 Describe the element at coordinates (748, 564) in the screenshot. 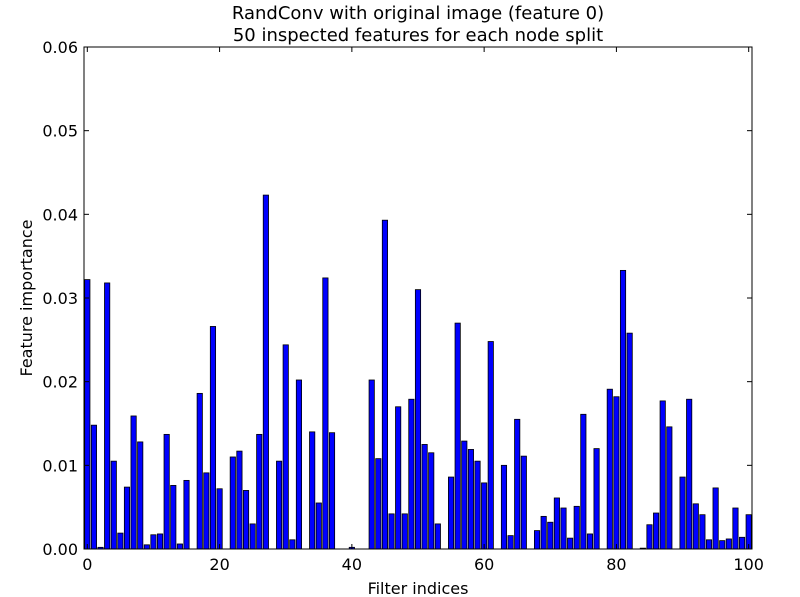

I see `x-tick-label: 100` at that location.